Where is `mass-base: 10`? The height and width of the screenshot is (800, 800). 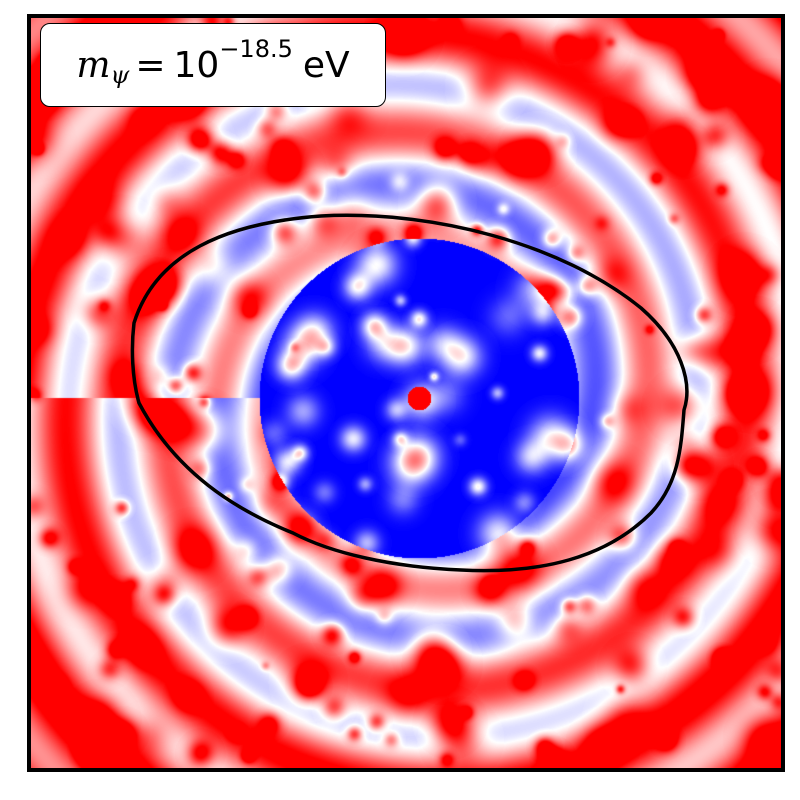
mass-base: 10 is located at coordinates (196, 65).